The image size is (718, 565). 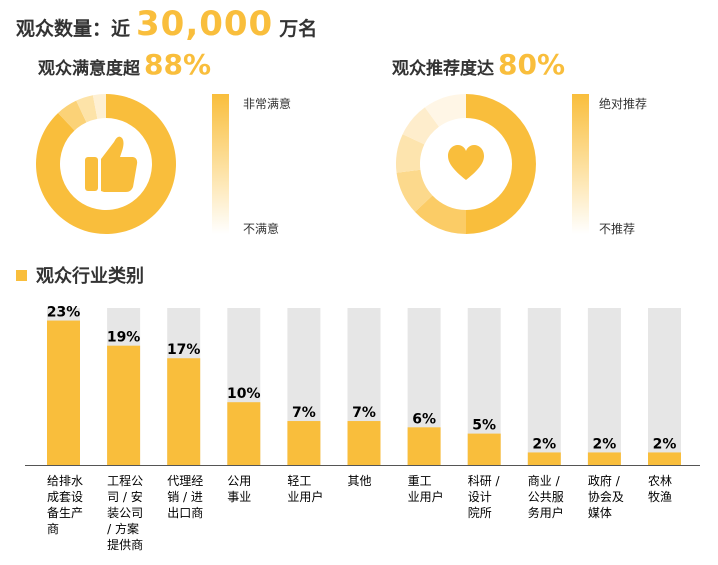 What do you see at coordinates (239, 497) in the screenshot?
I see `category-label: 事业` at bounding box center [239, 497].